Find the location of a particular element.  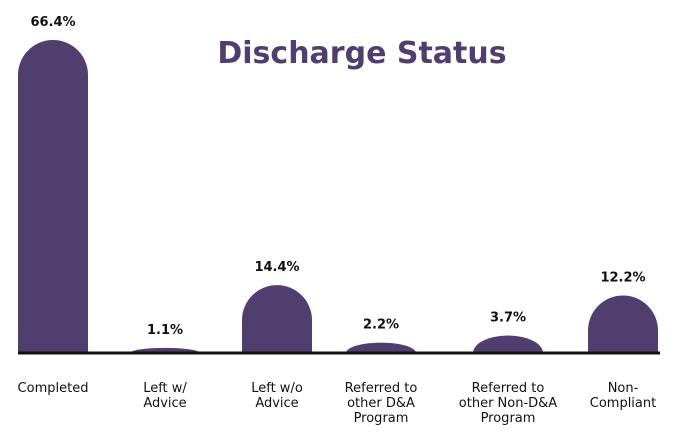

chart-title: Discharge Status is located at coordinates (361, 53).